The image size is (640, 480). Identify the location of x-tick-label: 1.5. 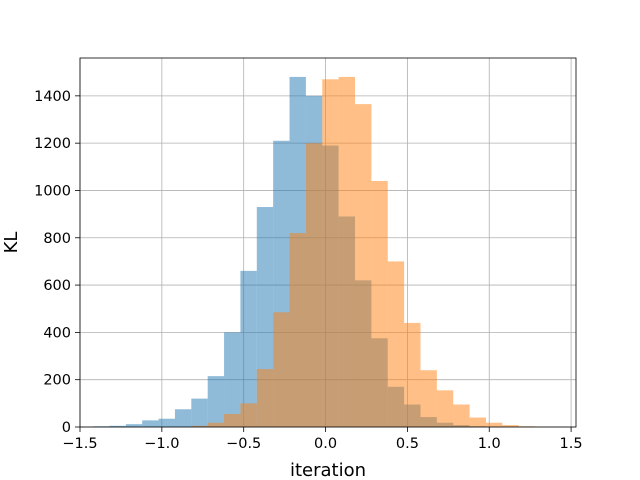
(571, 444).